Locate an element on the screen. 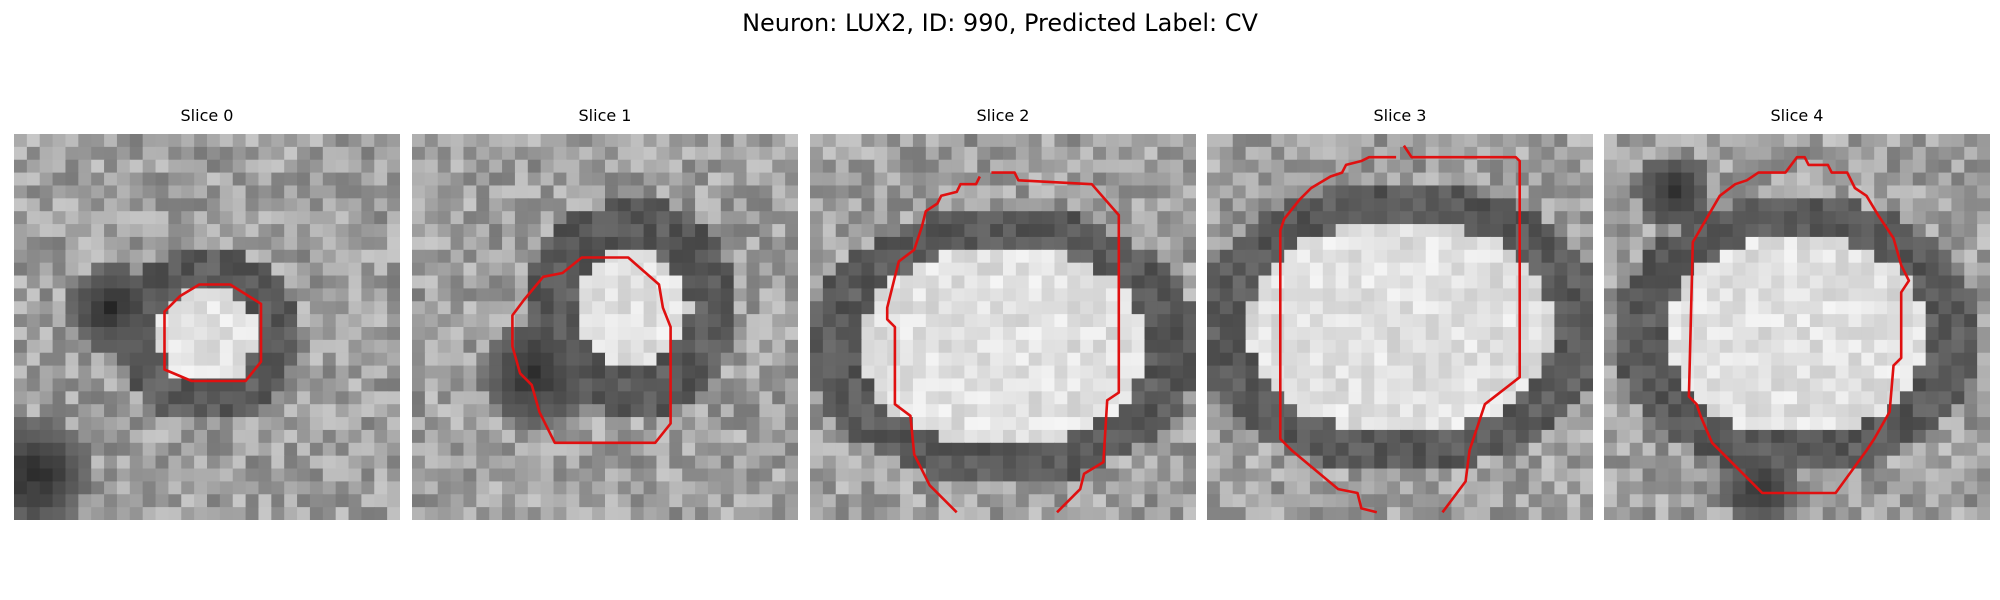 The width and height of the screenshot is (2000, 600). slice-title-0: Slice 0 is located at coordinates (207, 115).